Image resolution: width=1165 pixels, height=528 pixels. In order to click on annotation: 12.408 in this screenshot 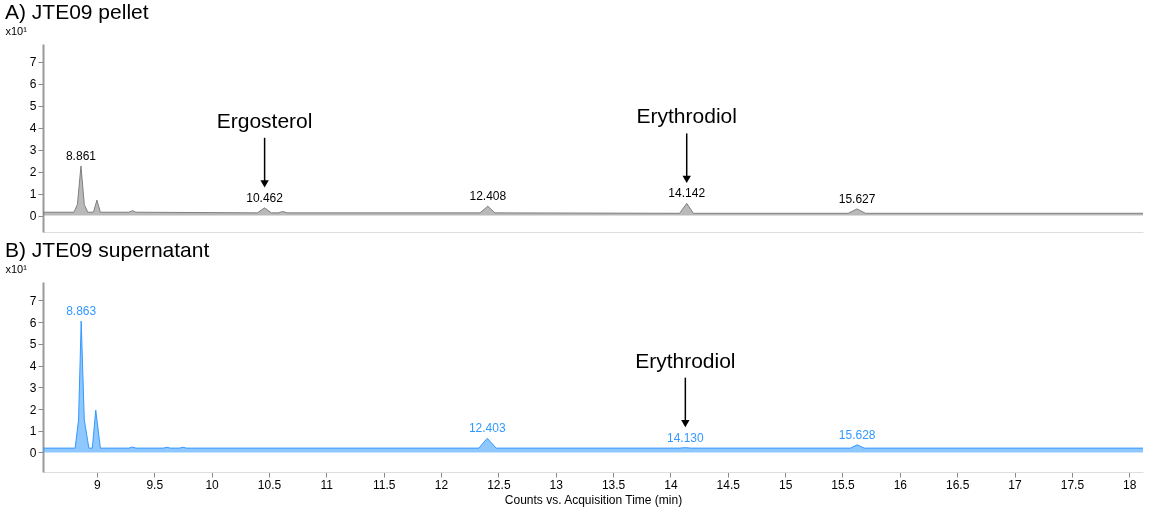, I will do `click(488, 196)`.